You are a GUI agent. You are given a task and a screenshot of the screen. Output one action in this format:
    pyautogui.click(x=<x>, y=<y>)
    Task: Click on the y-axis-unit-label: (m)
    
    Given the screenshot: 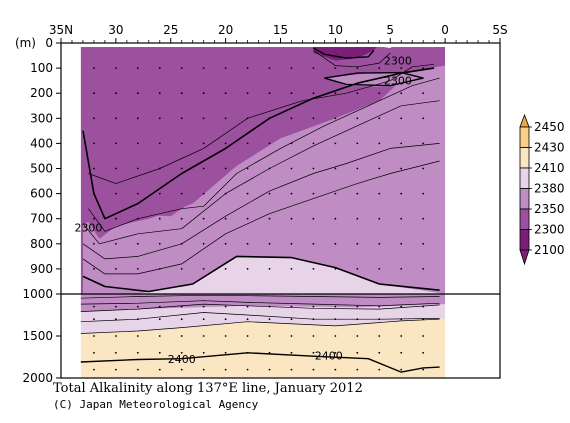 What is the action you would take?
    pyautogui.click(x=25, y=43)
    